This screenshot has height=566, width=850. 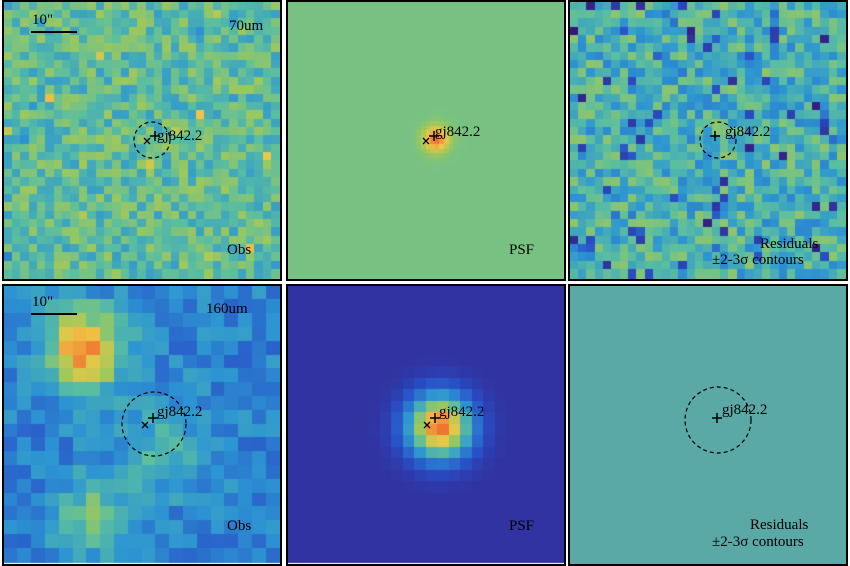 I want to click on overlay-70um-obs, so click(x=152, y=140).